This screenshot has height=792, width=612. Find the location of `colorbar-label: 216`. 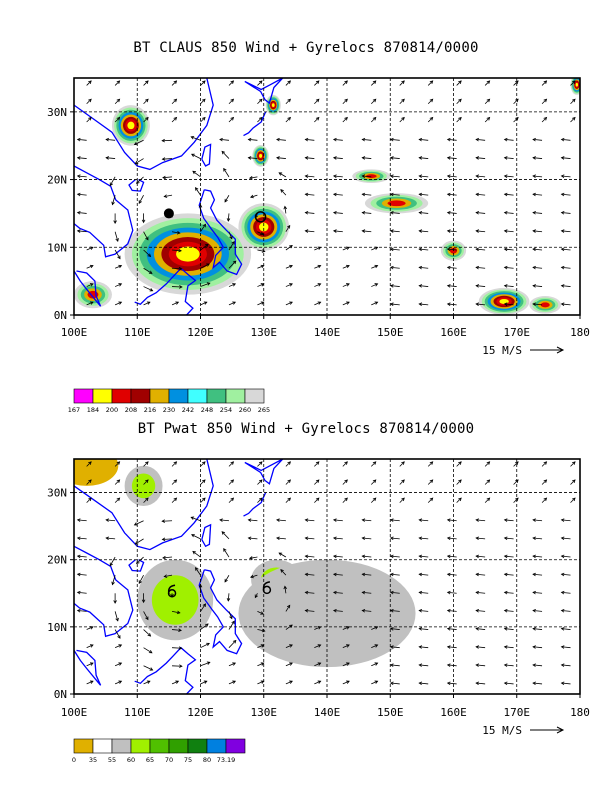

colorbar-label: 216 is located at coordinates (150, 410).